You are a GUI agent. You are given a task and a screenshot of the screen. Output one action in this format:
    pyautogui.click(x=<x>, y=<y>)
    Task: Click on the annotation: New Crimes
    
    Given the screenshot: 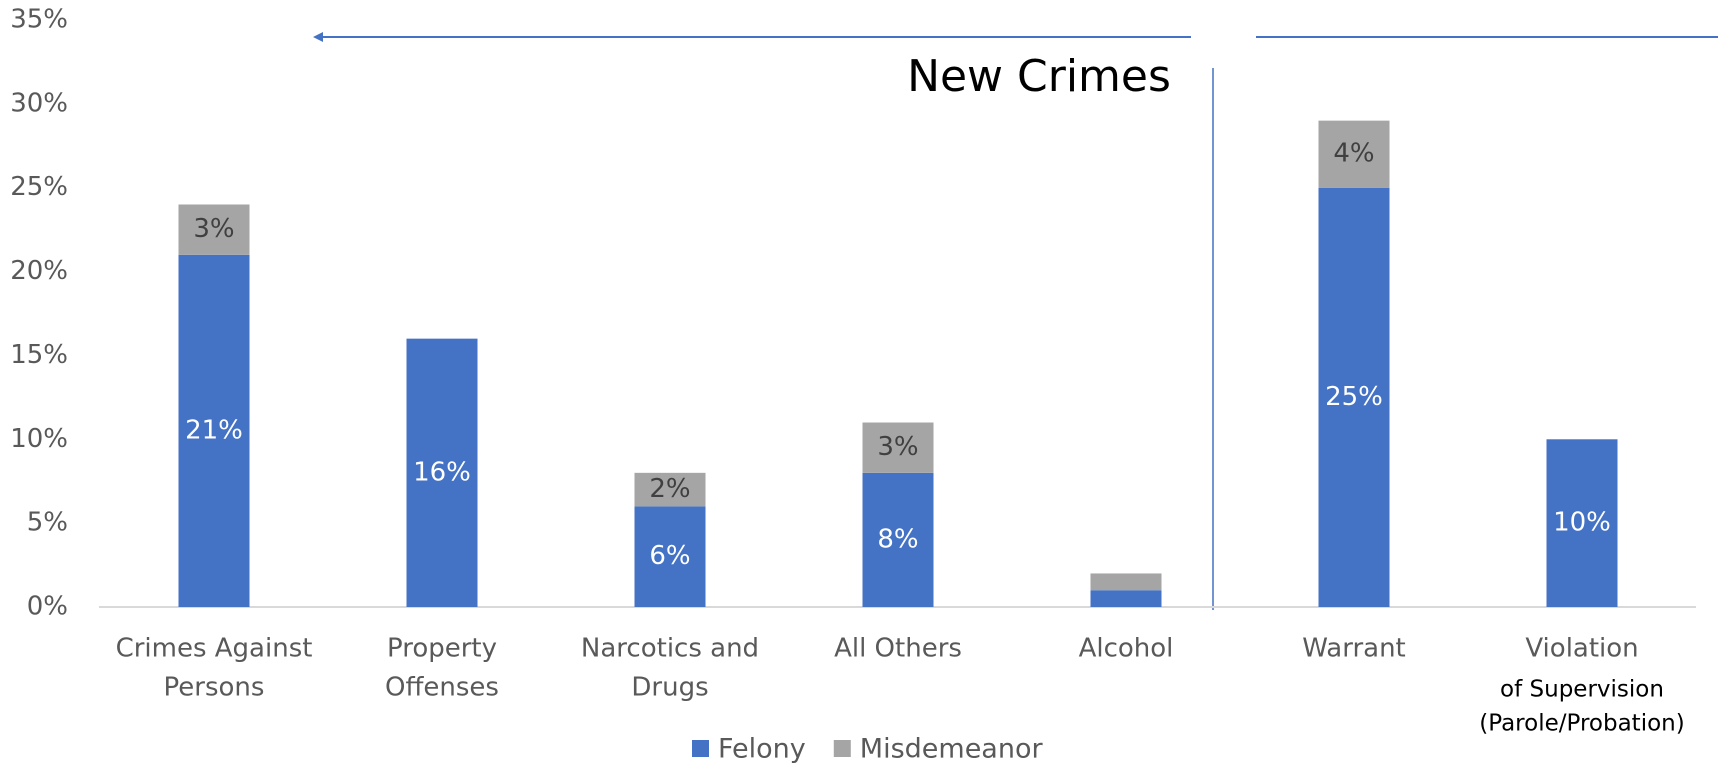 What is the action you would take?
    pyautogui.click(x=1039, y=76)
    